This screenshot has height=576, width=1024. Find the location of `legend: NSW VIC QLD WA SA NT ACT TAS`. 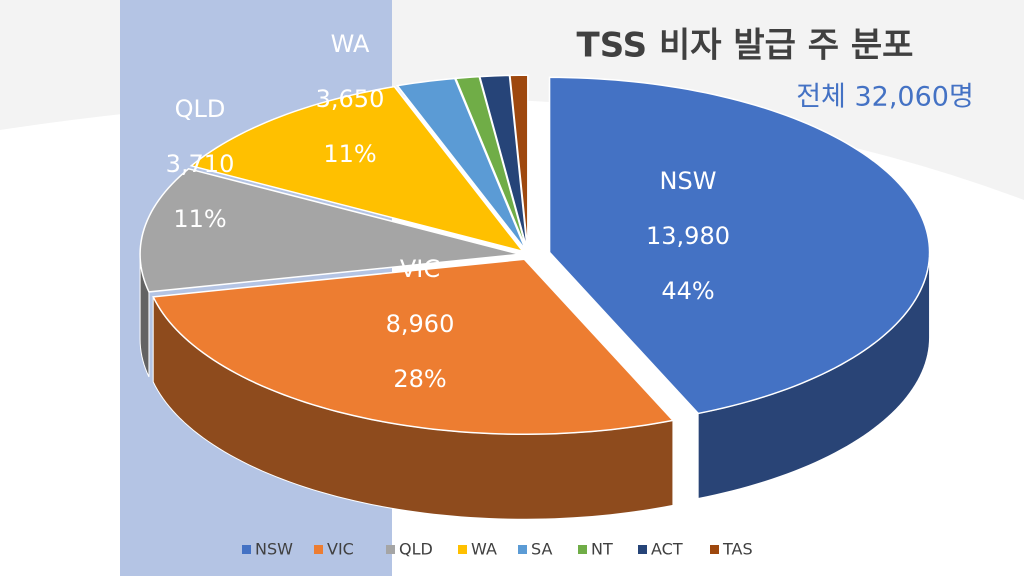

legend: NSW VIC QLD WA SA NT ACT TAS is located at coordinates (497, 549).